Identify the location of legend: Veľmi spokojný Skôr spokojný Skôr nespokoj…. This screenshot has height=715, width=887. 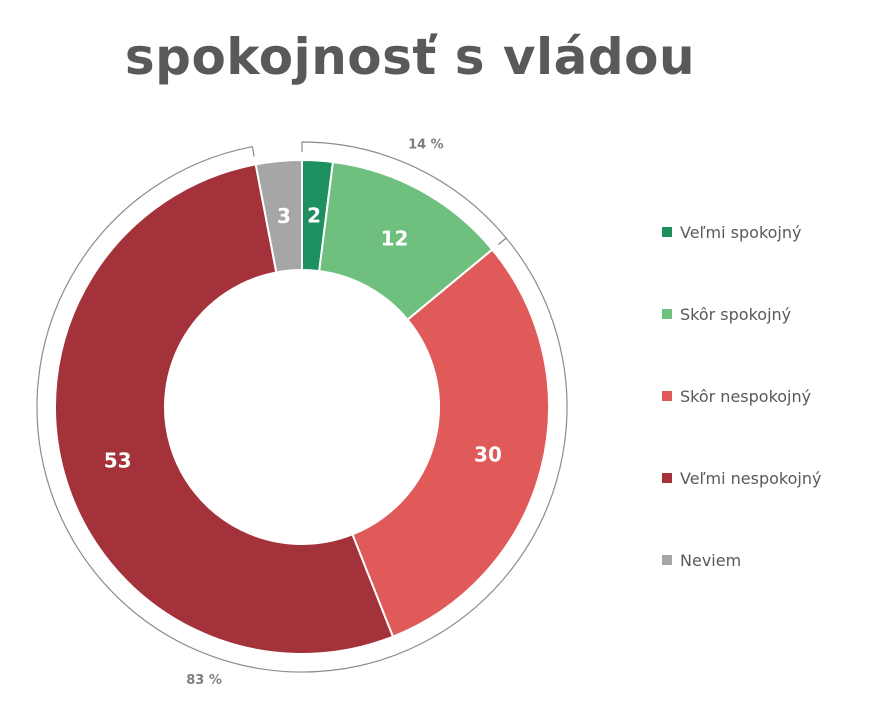
(741, 423).